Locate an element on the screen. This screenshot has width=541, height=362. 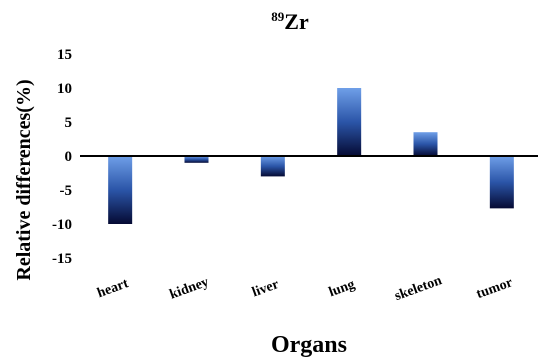
y-tick-label: 15 is located at coordinates (64, 55).